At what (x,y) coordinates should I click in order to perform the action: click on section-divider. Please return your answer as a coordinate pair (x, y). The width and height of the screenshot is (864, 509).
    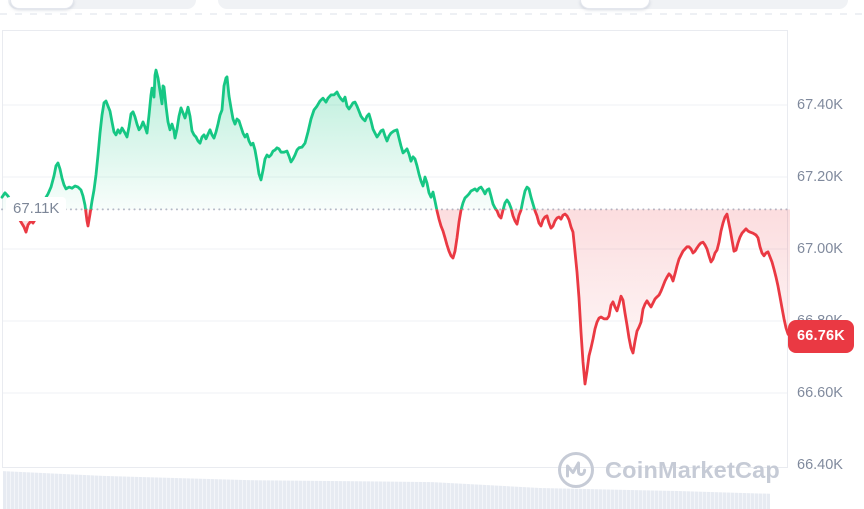
    Looking at the image, I should click on (432, 14).